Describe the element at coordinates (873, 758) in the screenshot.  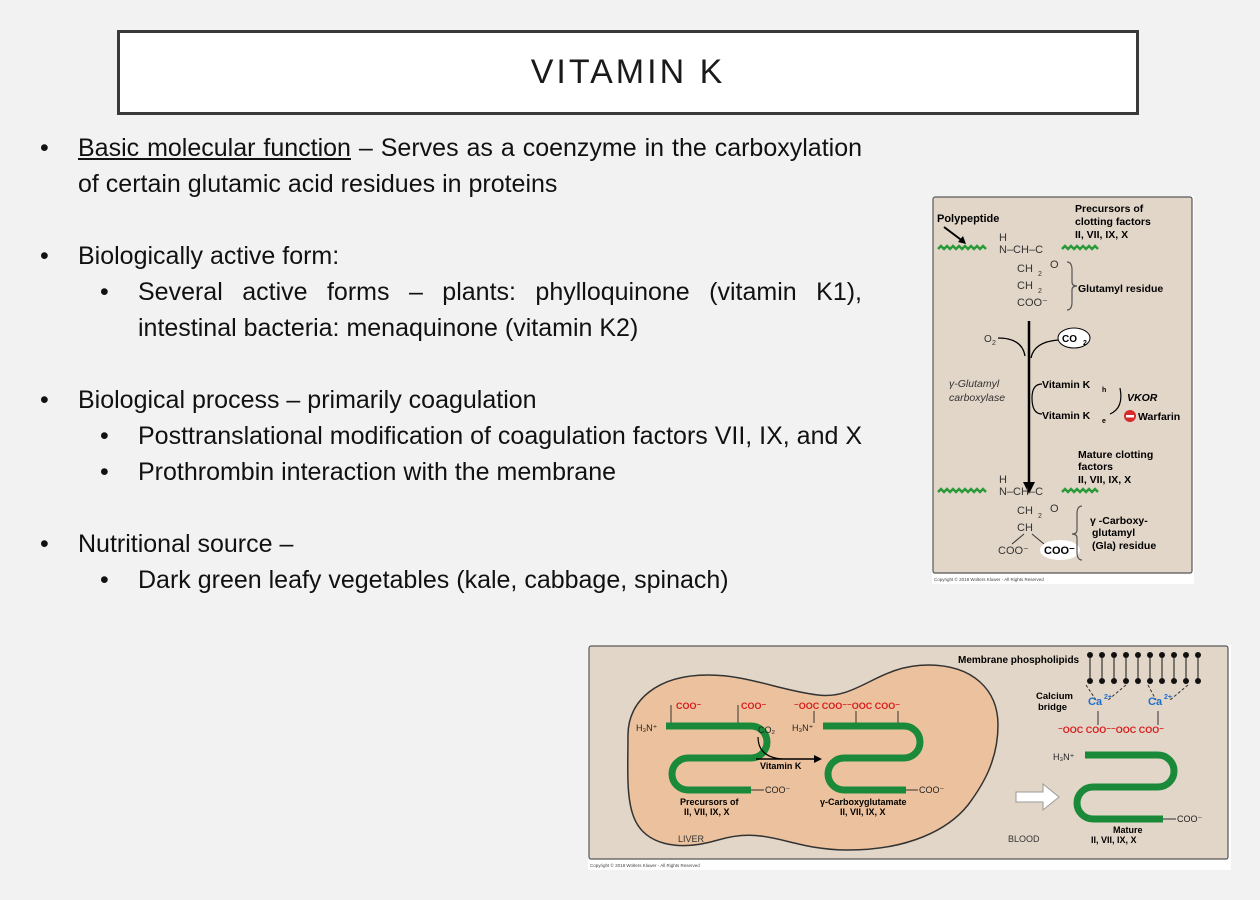
I see `carboxylated-protein` at that location.